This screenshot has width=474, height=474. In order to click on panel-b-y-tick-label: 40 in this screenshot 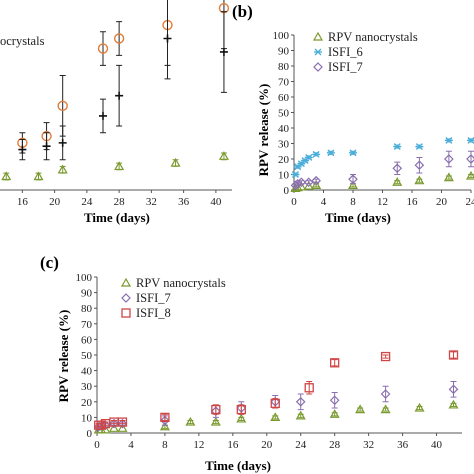, I will do `click(284, 129)`.